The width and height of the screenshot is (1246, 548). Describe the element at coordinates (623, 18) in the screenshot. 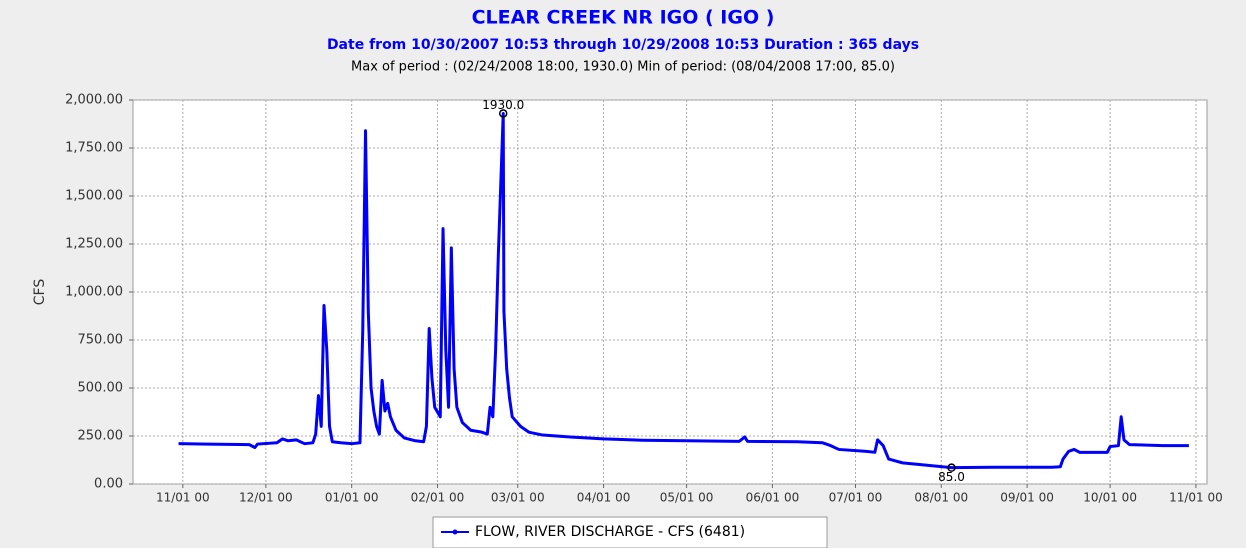

I see `chart-title: CLEAR CREEK NR IGO ( IGO )` at that location.